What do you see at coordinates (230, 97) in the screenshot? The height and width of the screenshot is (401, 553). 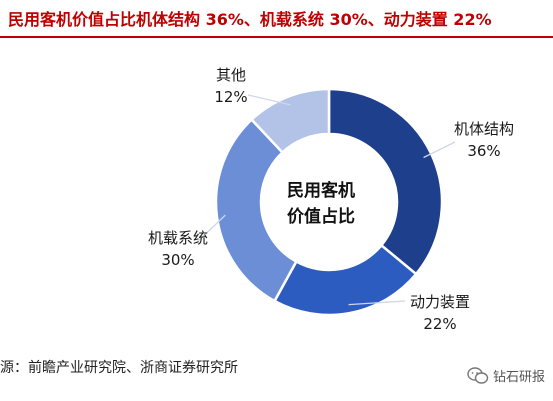 I see `slice-value-3: 12%` at bounding box center [230, 97].